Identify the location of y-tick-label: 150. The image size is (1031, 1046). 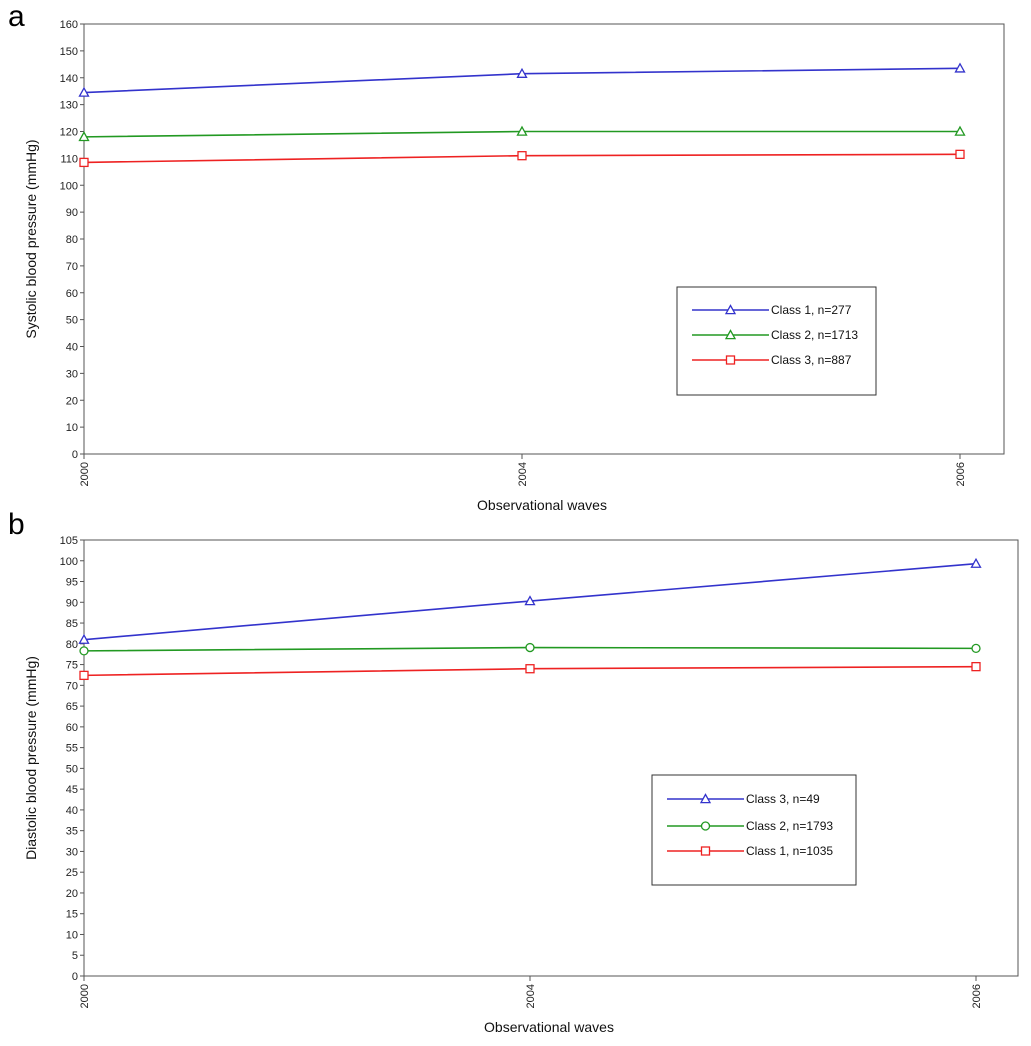
(69, 52).